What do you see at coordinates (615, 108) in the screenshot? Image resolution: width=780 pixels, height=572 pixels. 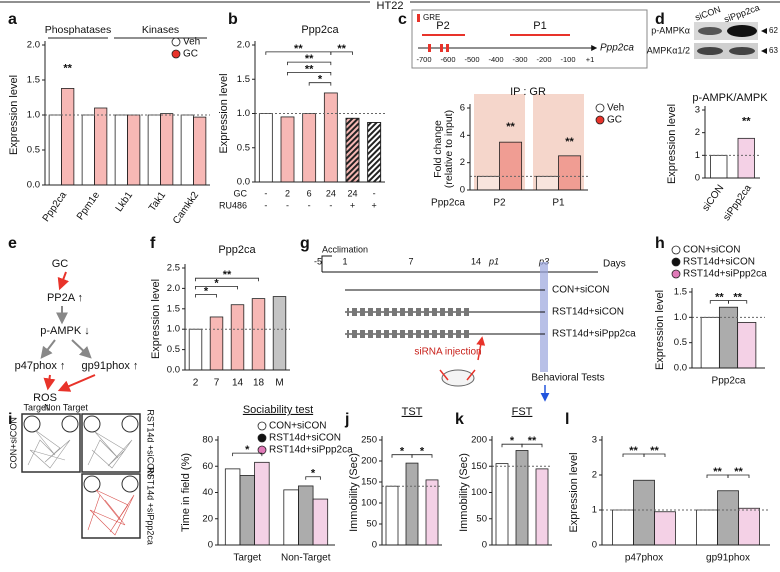 I see `legend-label: Veh` at bounding box center [615, 108].